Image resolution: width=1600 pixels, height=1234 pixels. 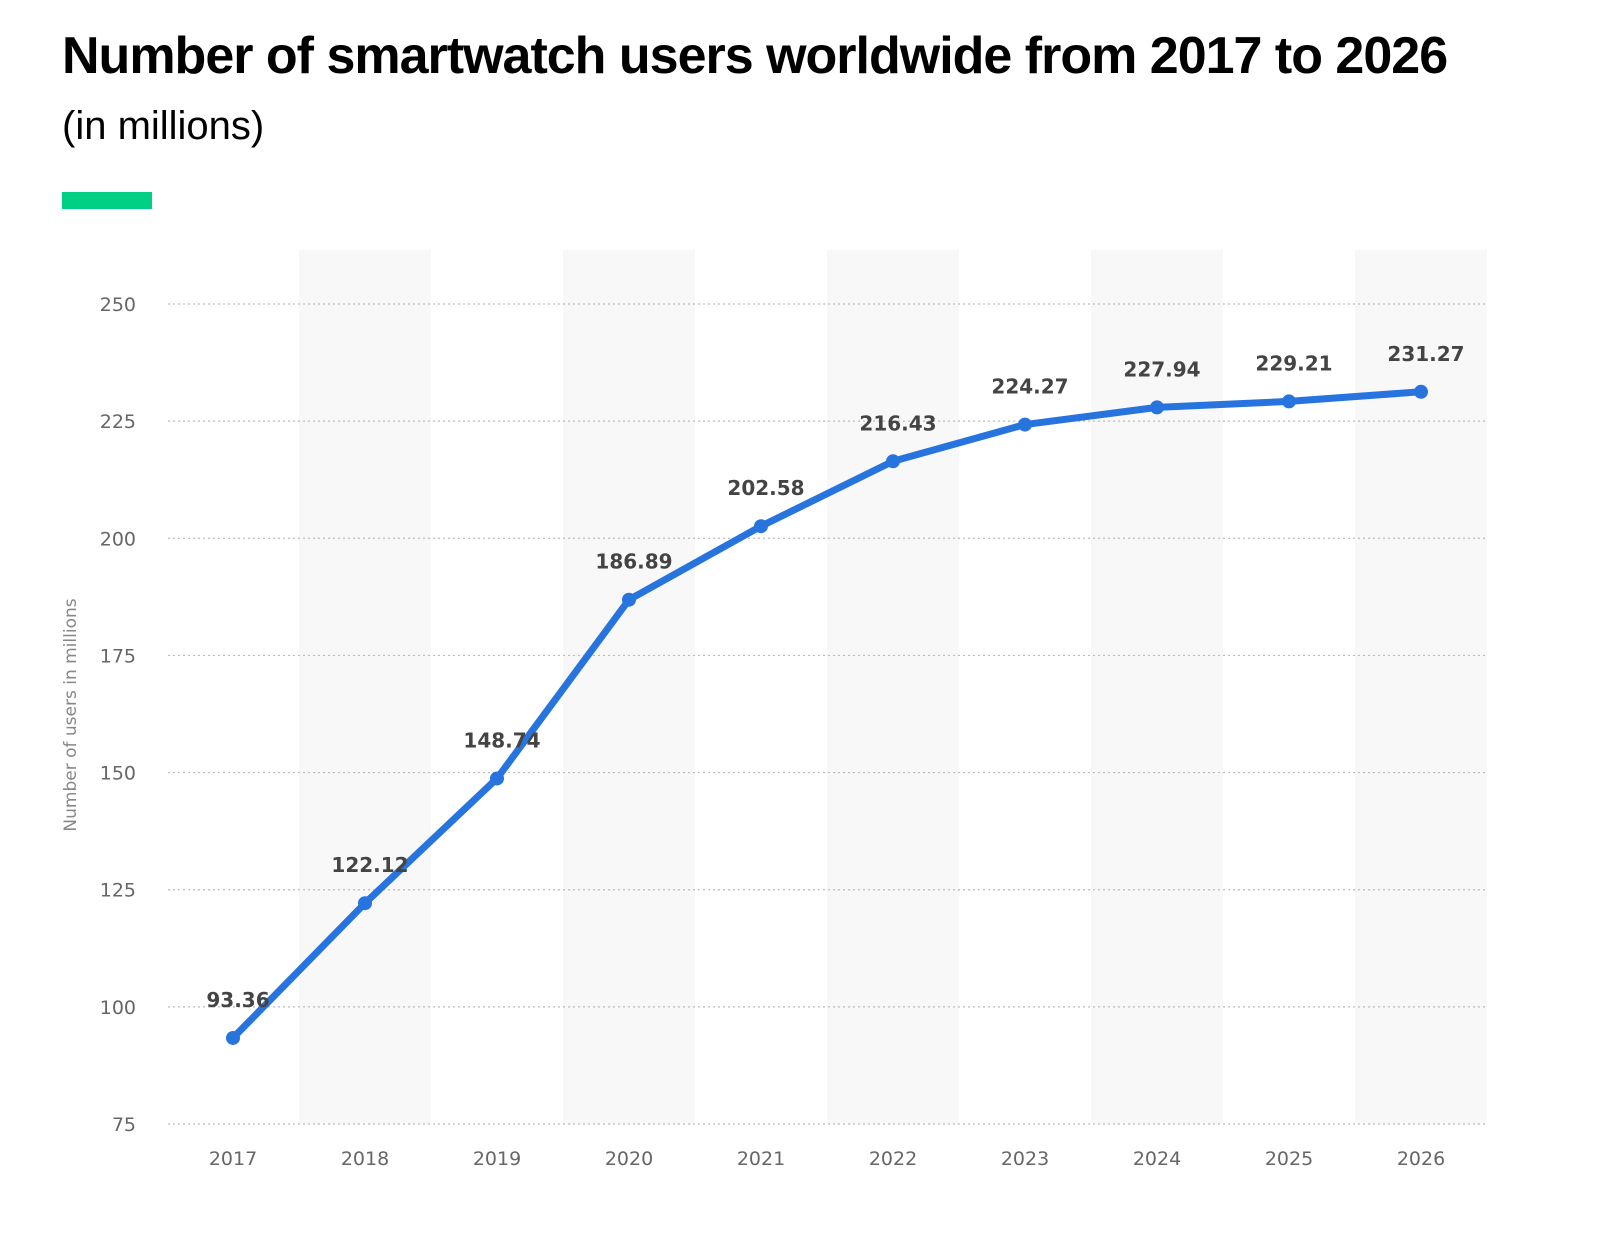 I want to click on data-label: 122.12, so click(x=369, y=865).